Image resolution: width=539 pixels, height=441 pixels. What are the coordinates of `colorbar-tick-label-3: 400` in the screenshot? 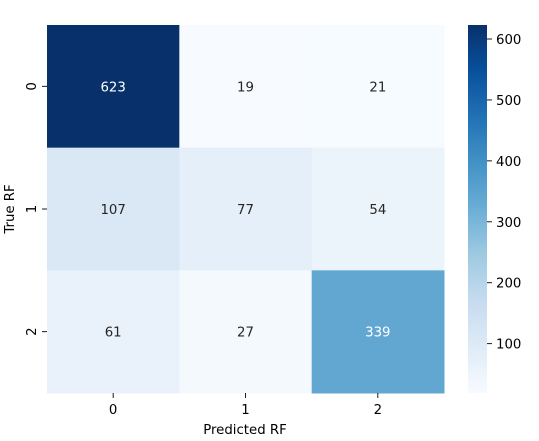 It's located at (508, 162).